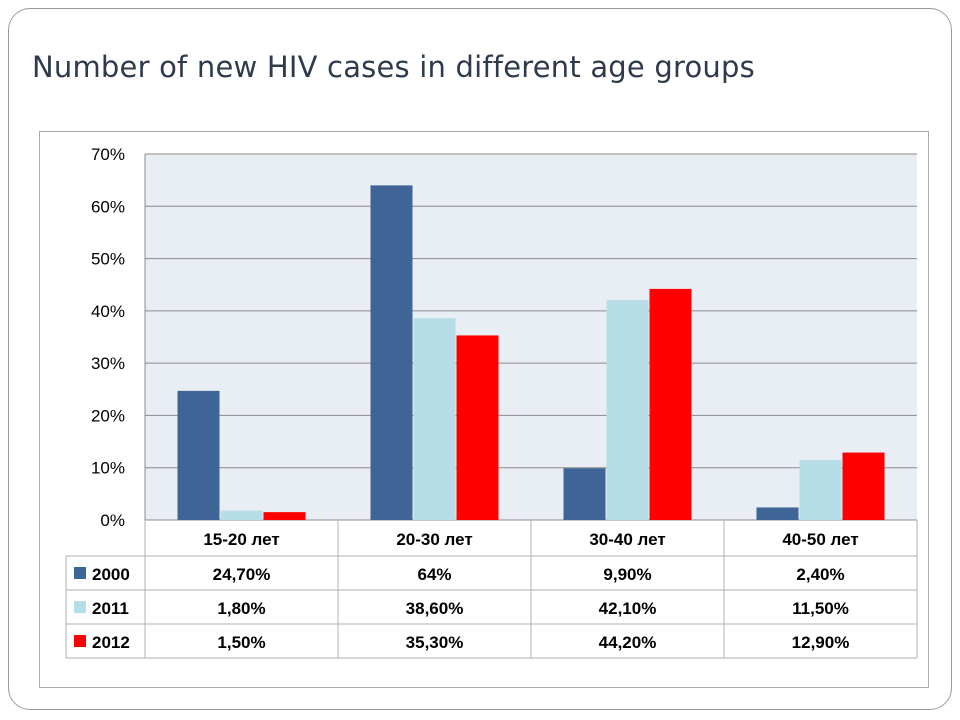 The image size is (960, 720). Describe the element at coordinates (108, 206) in the screenshot. I see `y-tick-label: 60%` at that location.